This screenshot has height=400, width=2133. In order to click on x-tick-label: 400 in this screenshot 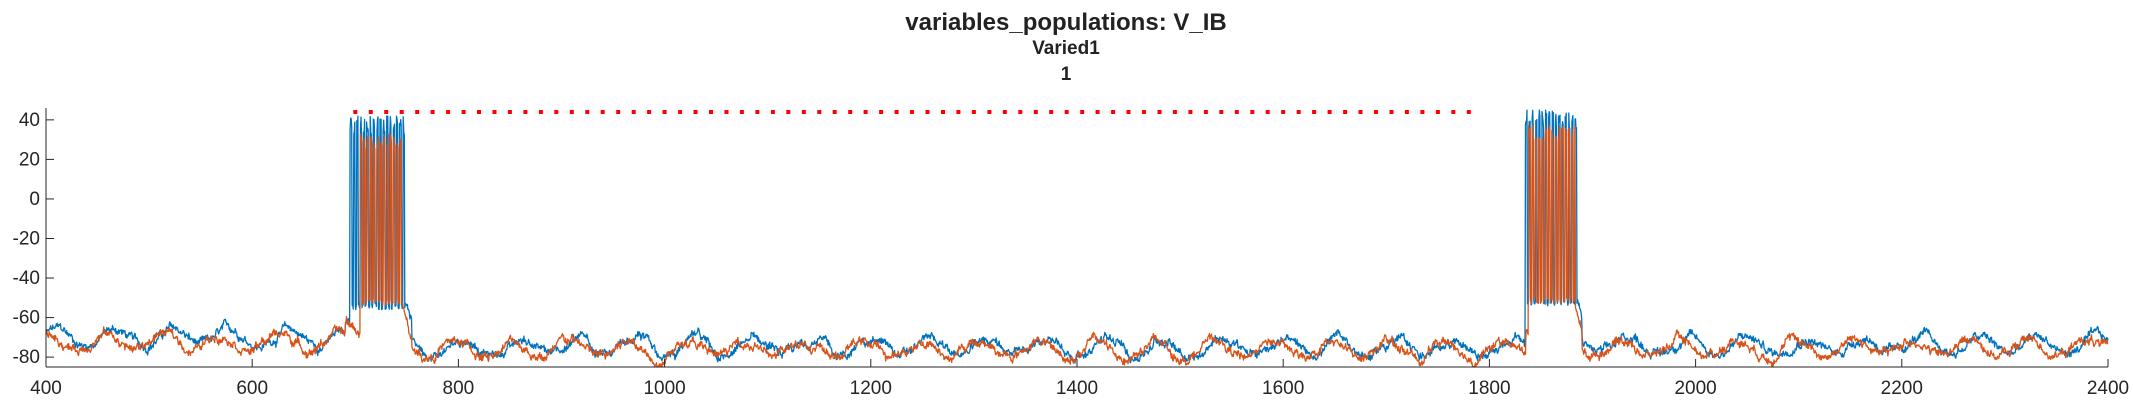, I will do `click(46, 388)`.